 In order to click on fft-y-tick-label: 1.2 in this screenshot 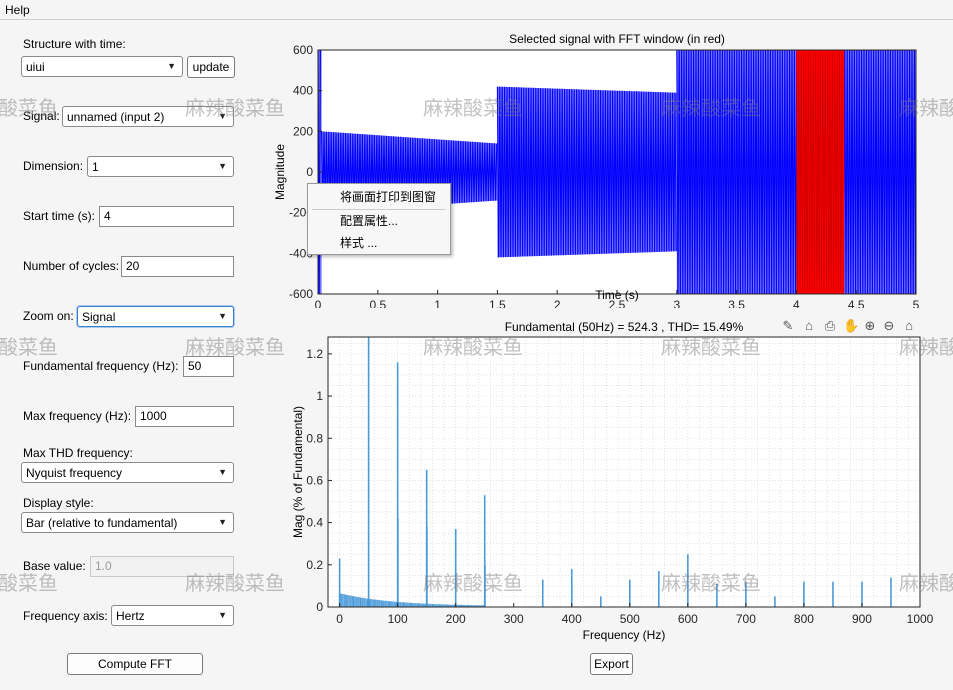, I will do `click(314, 354)`.